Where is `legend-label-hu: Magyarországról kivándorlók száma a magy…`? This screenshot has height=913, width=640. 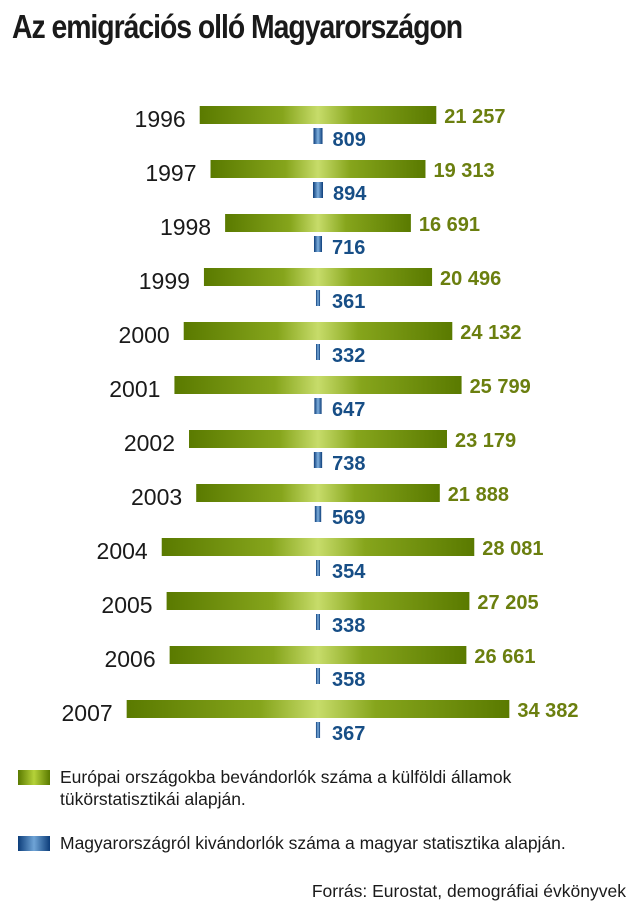 legend-label-hu: Magyarországról kivándorlók száma a magy… is located at coordinates (313, 843).